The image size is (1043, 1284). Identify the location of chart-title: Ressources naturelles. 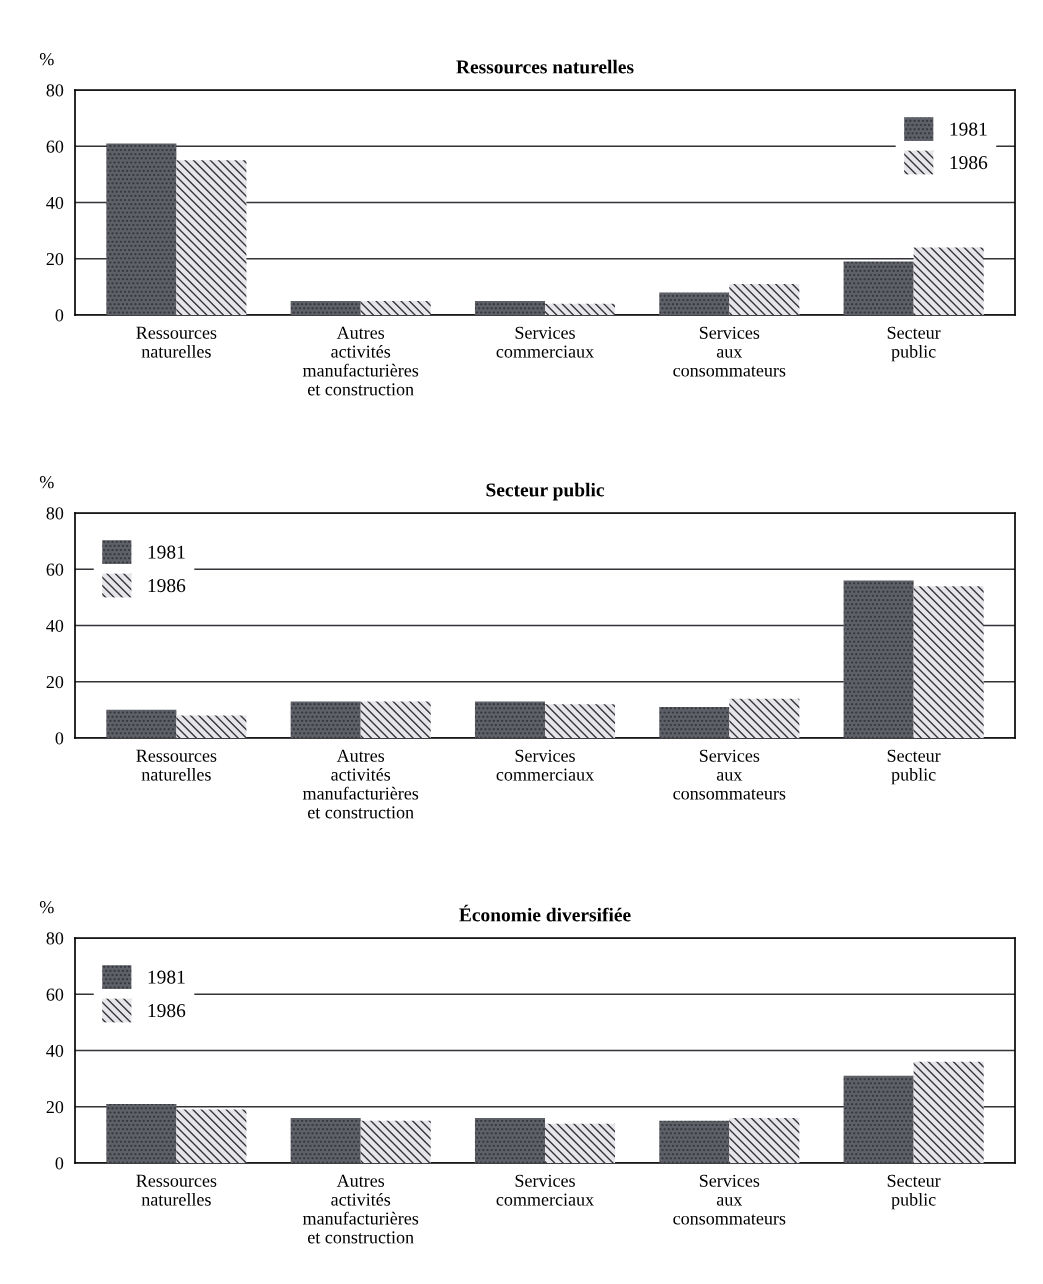
(545, 66).